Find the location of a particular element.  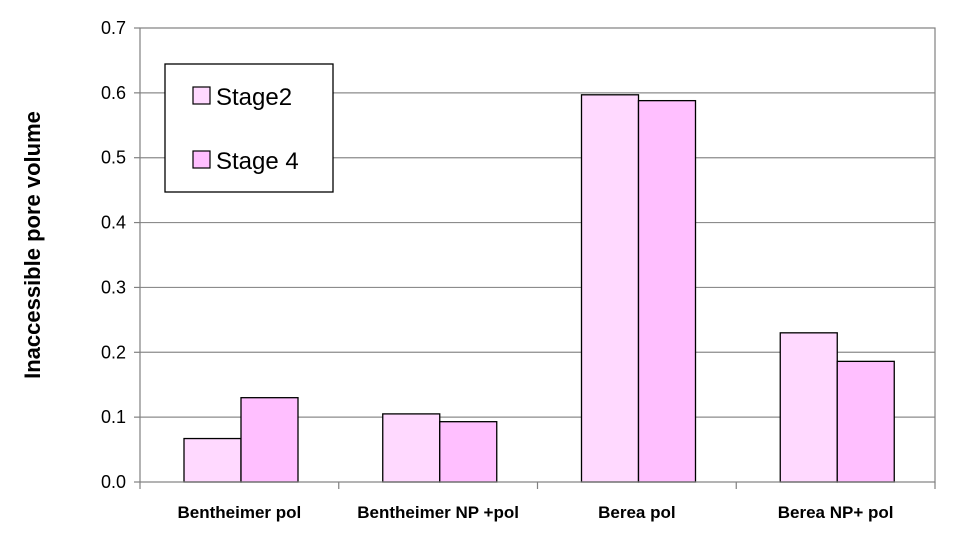

y-axis-label: Inaccessible pore volume is located at coordinates (32, 245).